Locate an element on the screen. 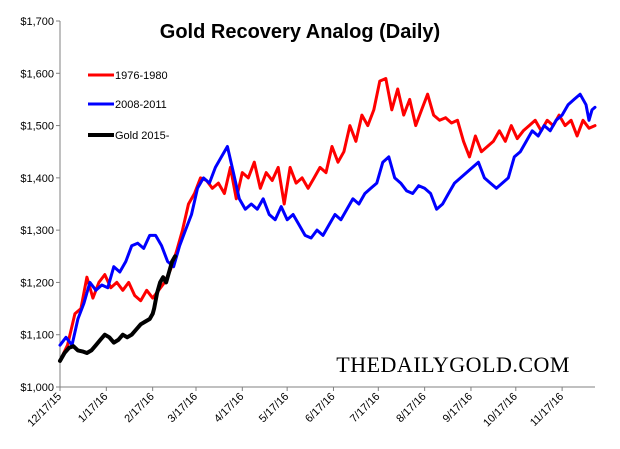 This screenshot has height=449, width=620. y-tick-label: $1,500 is located at coordinates (37, 127).